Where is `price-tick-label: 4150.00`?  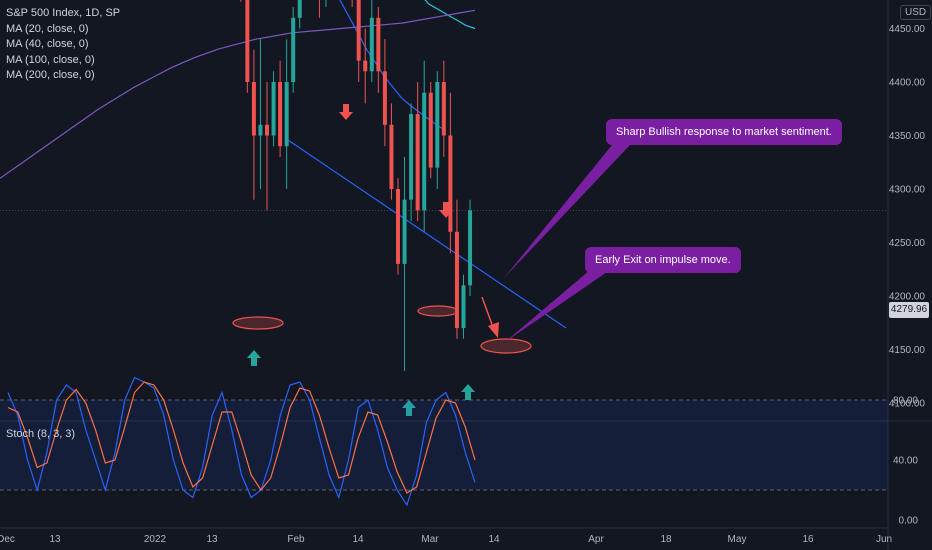
price-tick-label: 4150.00 is located at coordinates (907, 350).